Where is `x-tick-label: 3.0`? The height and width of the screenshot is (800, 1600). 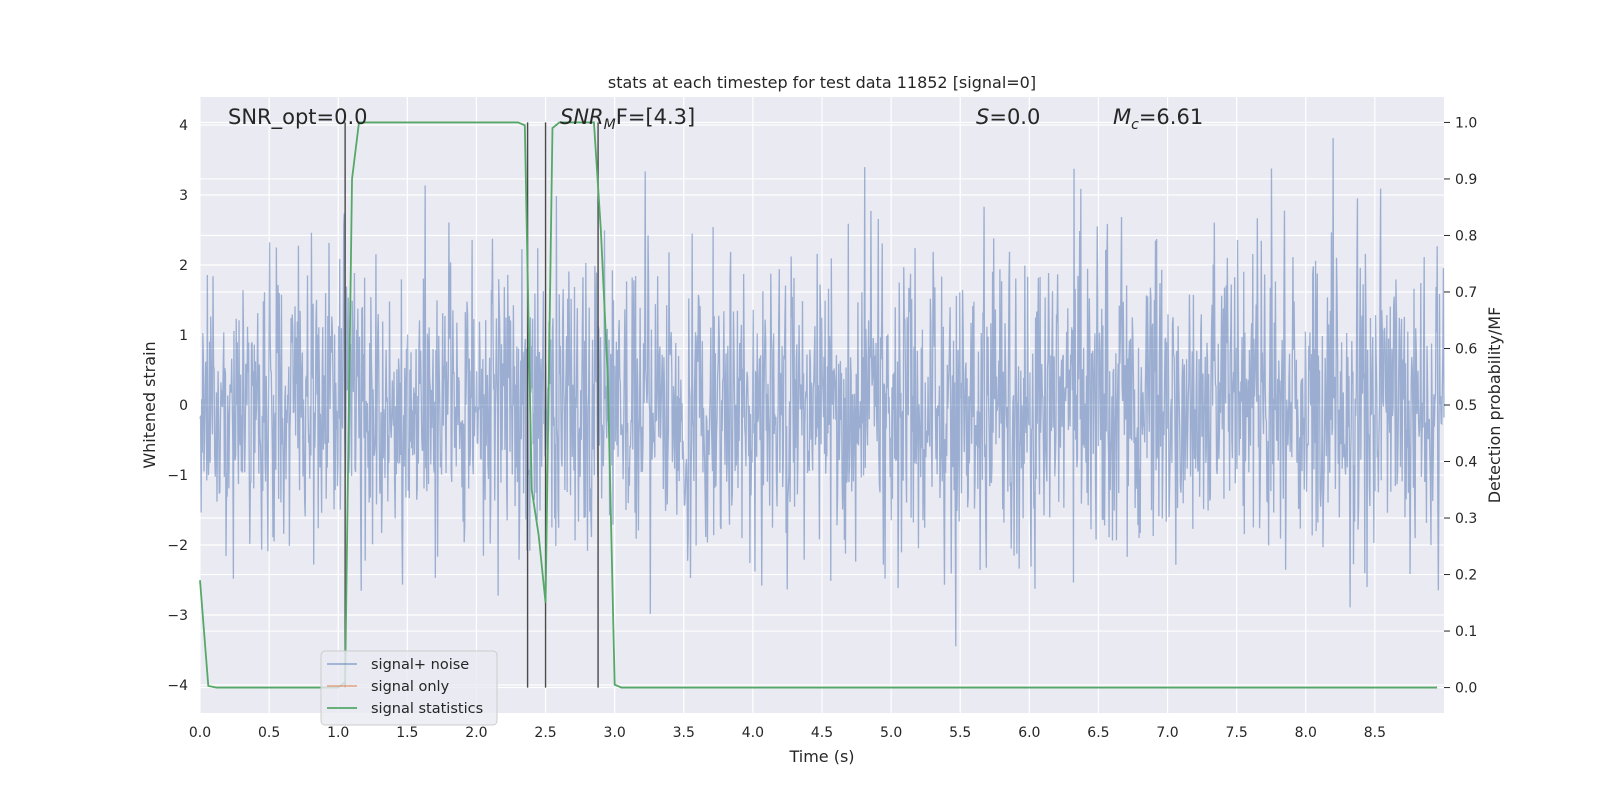
x-tick-label: 3.0 is located at coordinates (615, 733).